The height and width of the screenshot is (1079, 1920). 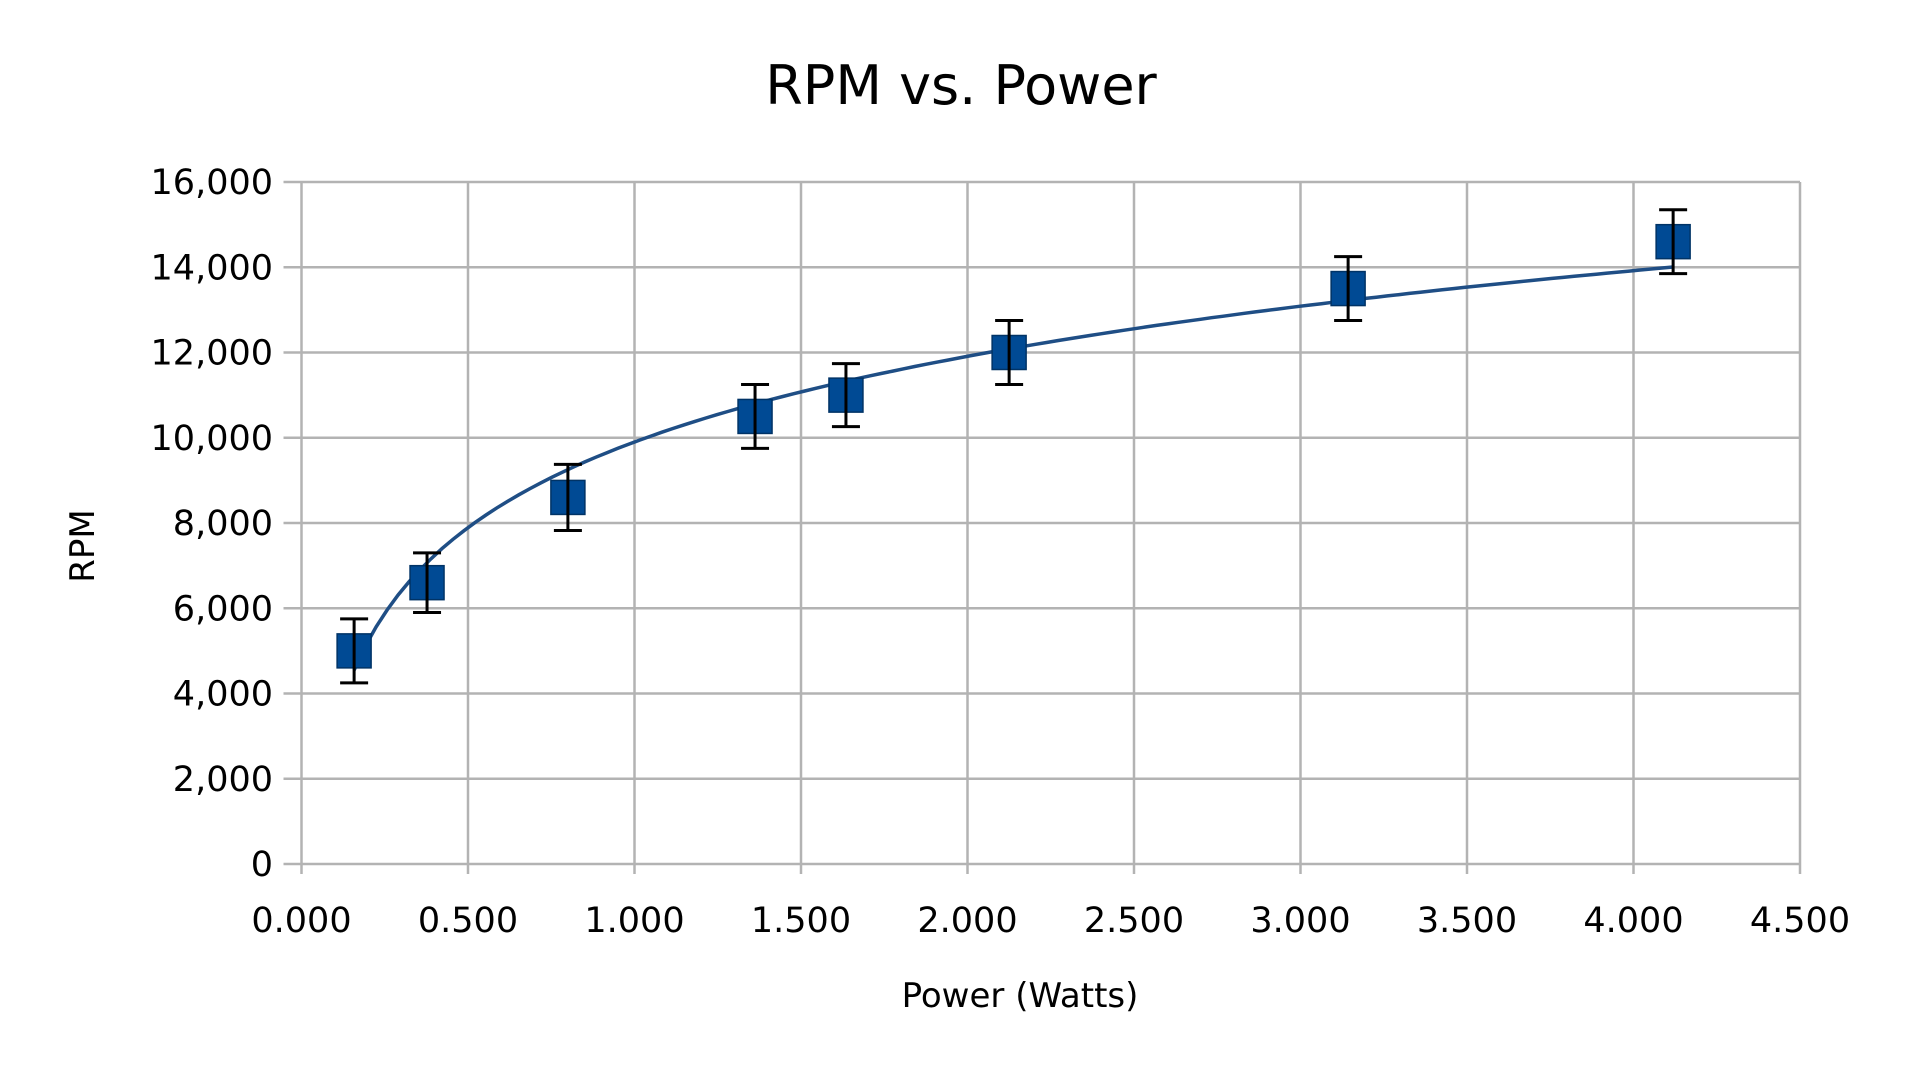 What do you see at coordinates (1467, 921) in the screenshot?
I see `x-tick-label: 3.500` at bounding box center [1467, 921].